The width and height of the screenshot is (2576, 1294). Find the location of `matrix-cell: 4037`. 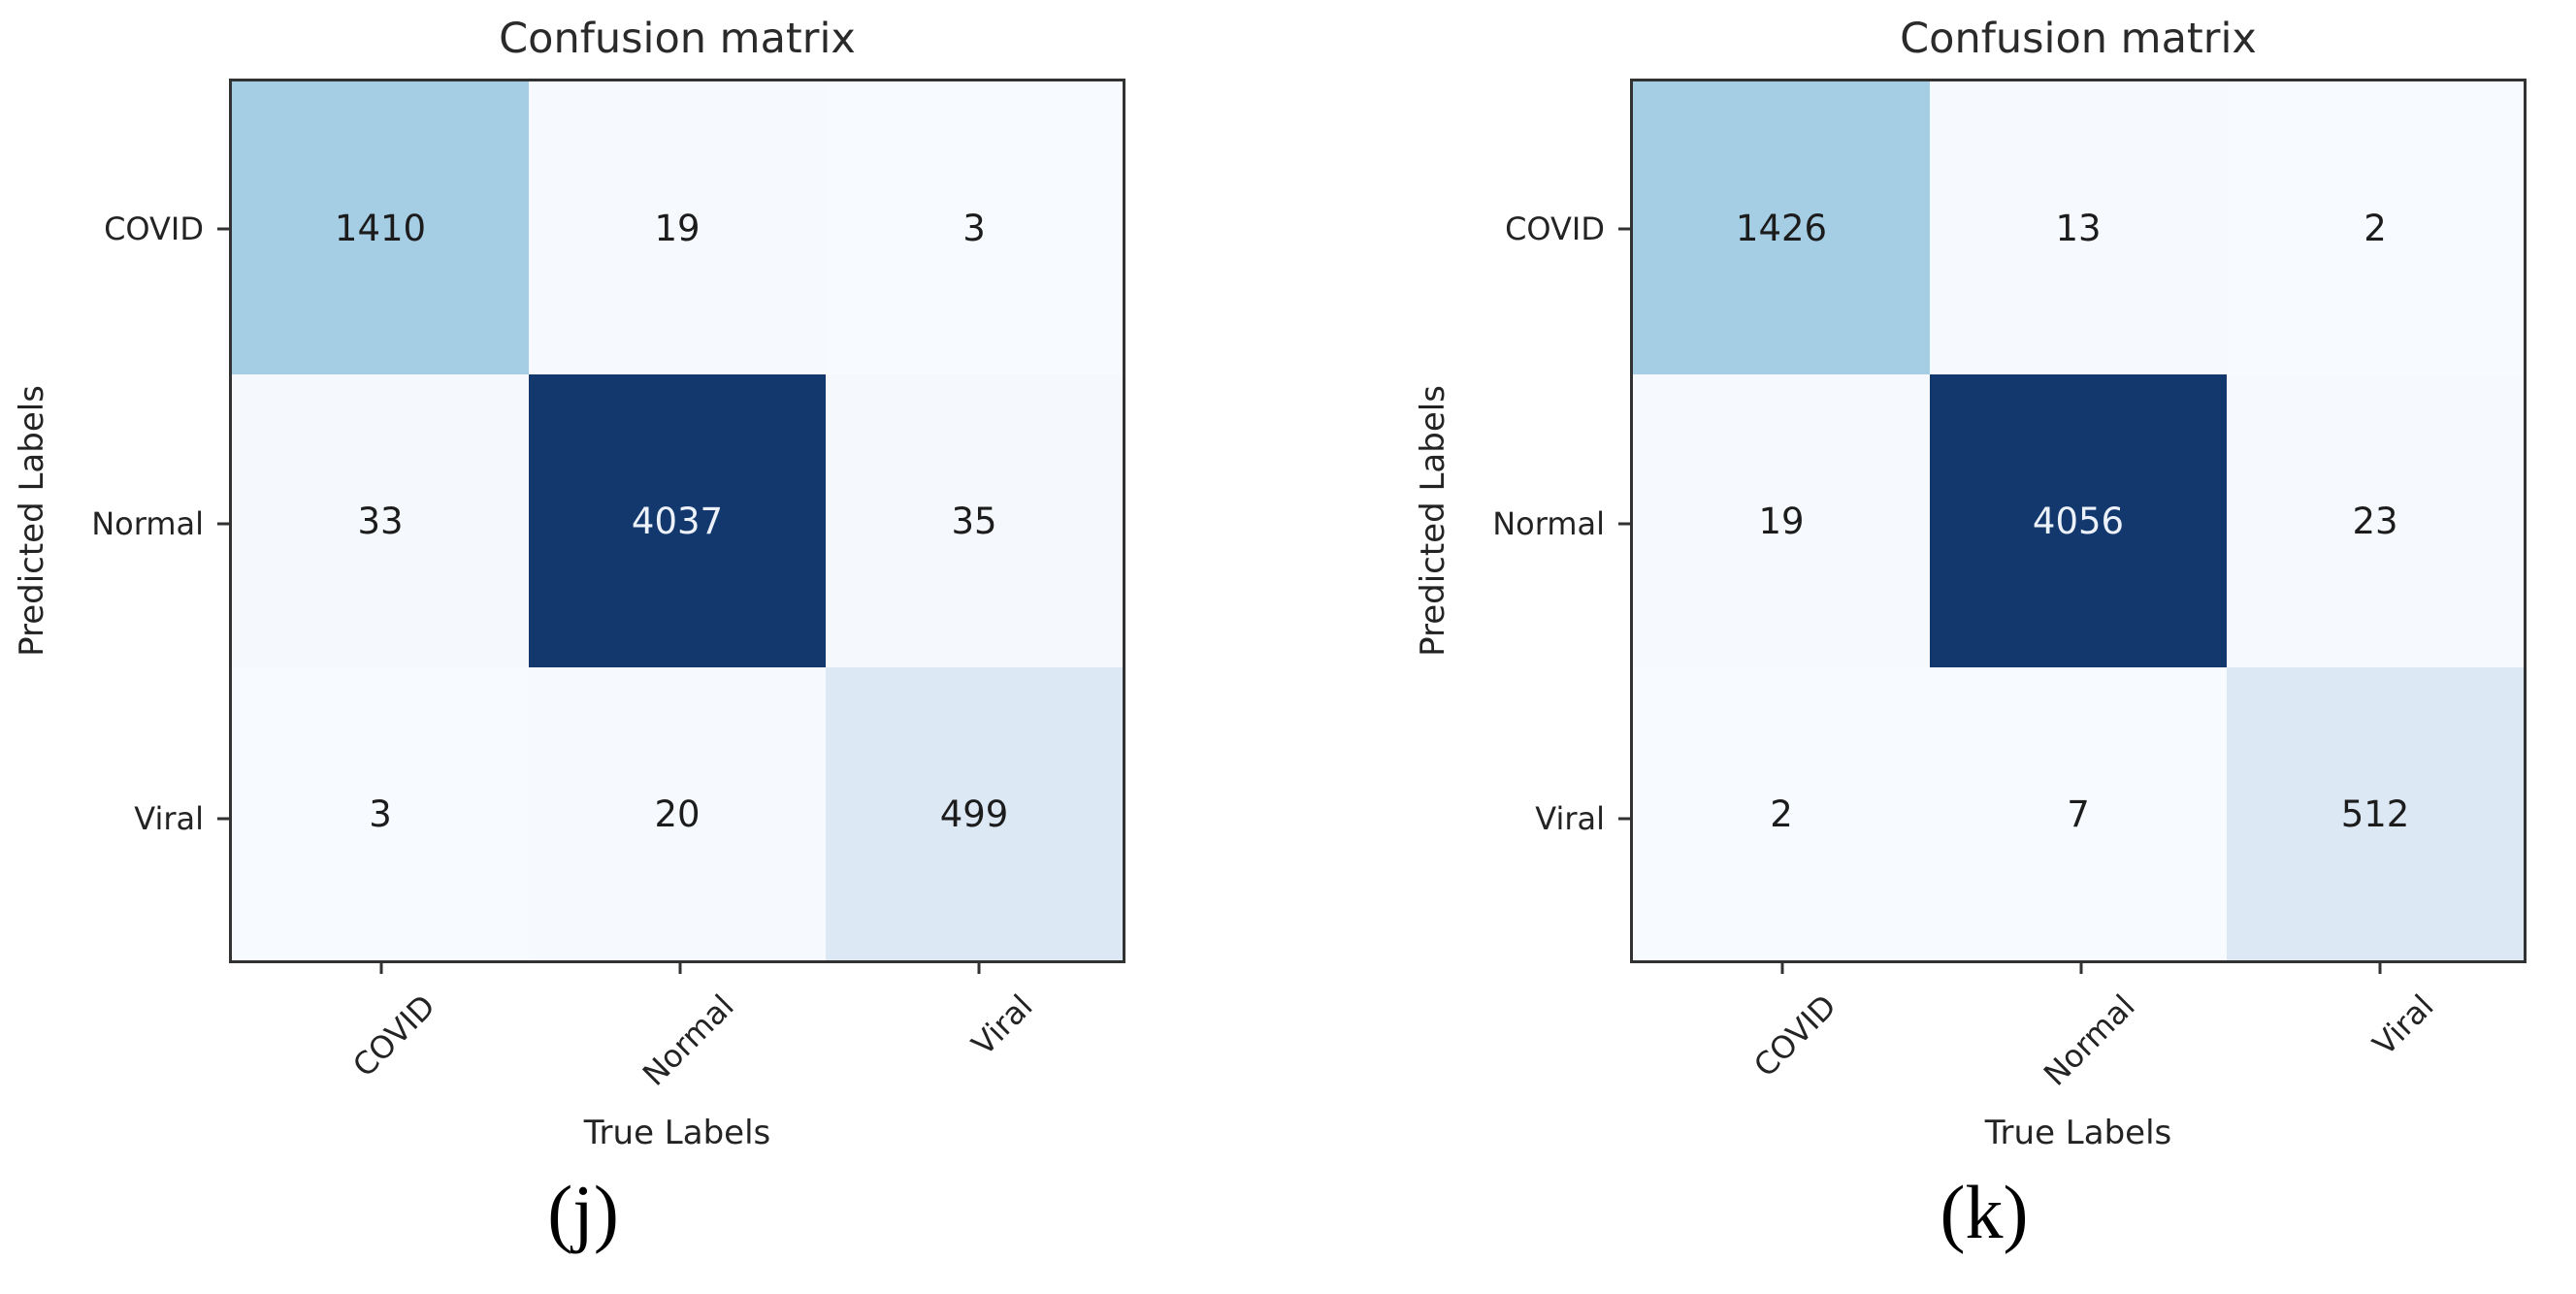

matrix-cell: 4037 is located at coordinates (677, 520).